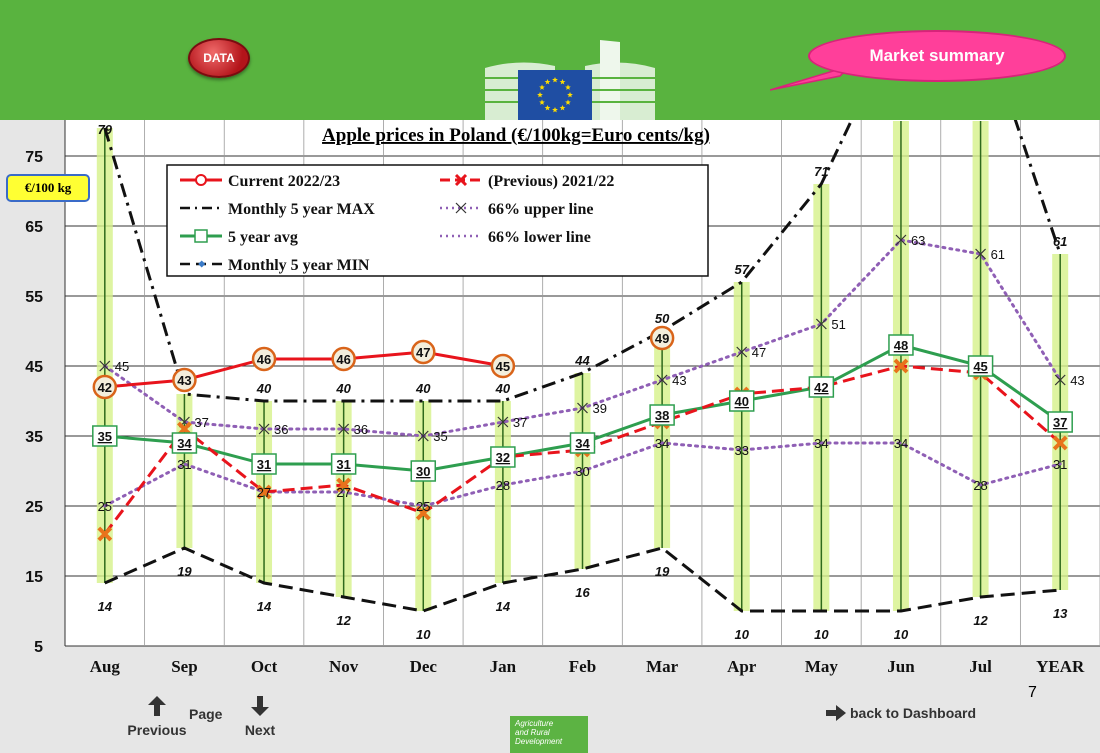 The image size is (1100, 753). Describe the element at coordinates (440, 436) in the screenshot. I see `upper-label: 35` at that location.